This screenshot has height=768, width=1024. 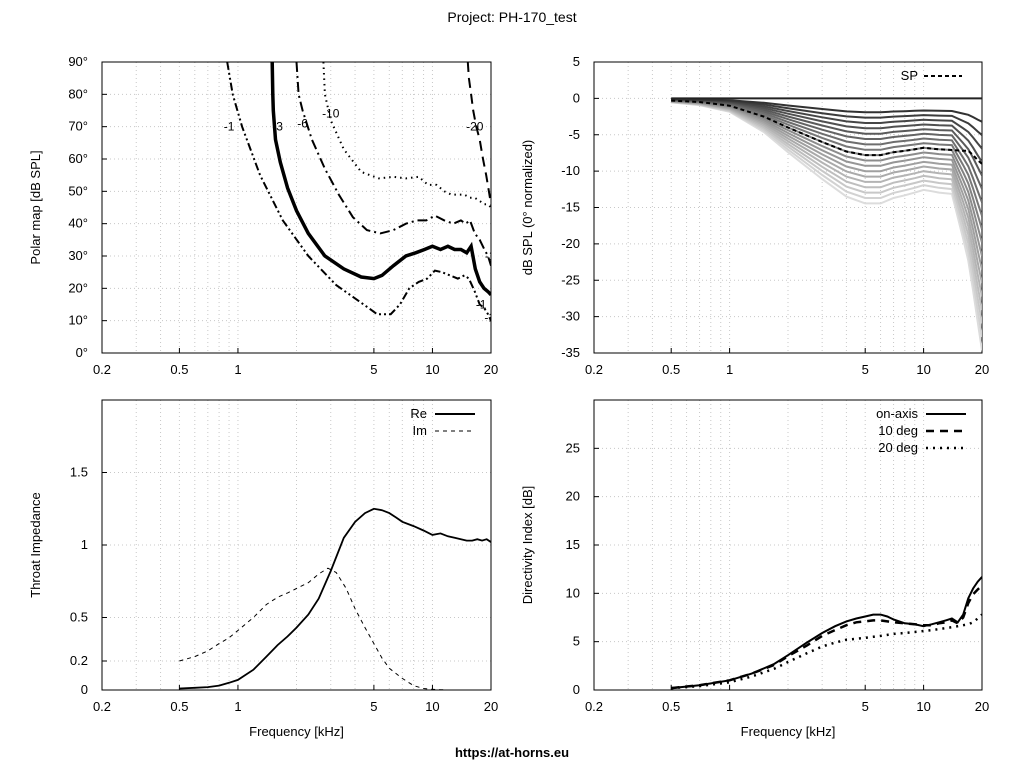 I want to click on legend-label: Im, so click(x=420, y=430).